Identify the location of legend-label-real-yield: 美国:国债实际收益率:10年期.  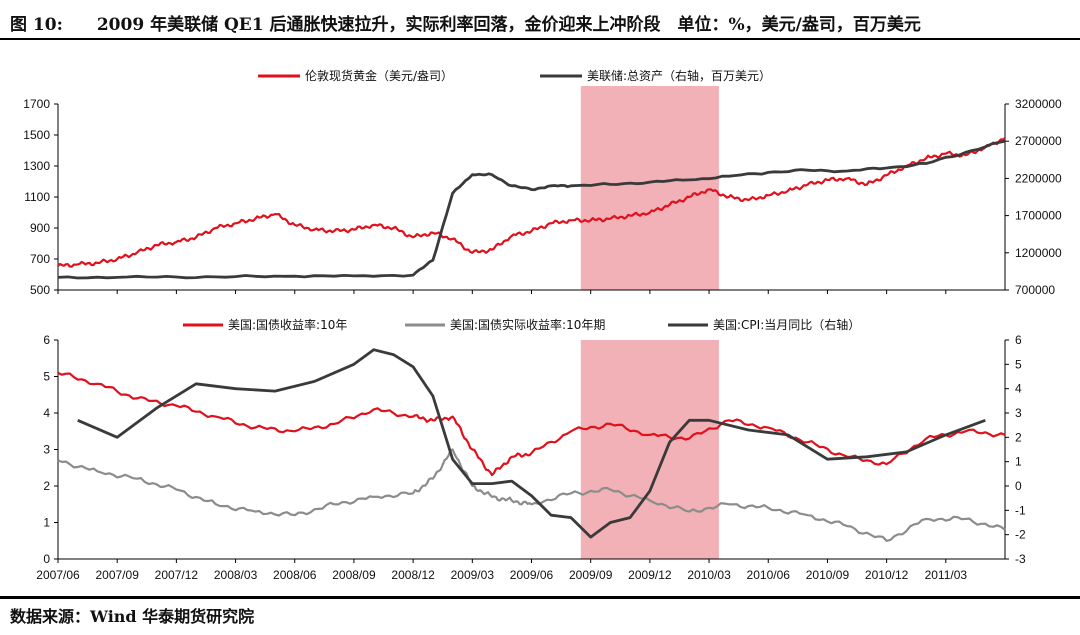
(527, 324).